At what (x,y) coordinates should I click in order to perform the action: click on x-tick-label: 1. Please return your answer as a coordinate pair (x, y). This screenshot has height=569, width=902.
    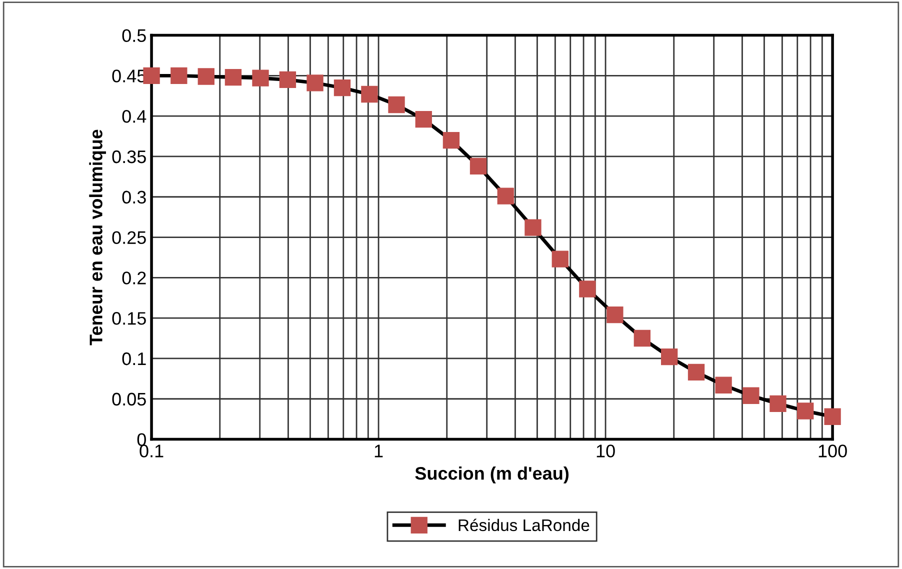
    Looking at the image, I should click on (378, 451).